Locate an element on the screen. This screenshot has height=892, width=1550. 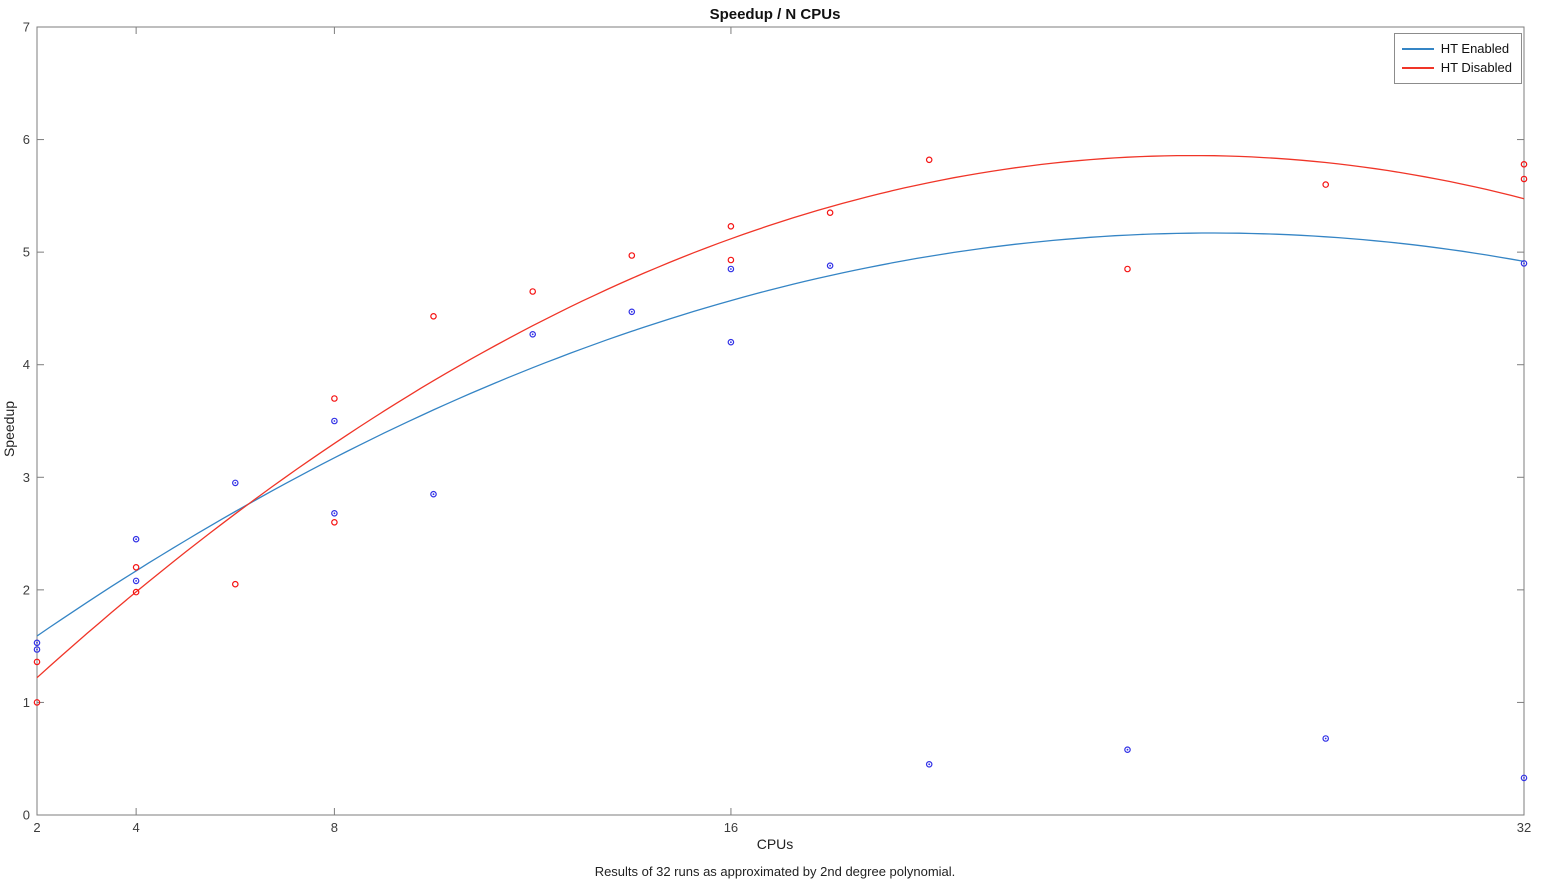
y-axis-label: Speedup is located at coordinates (9, 429).